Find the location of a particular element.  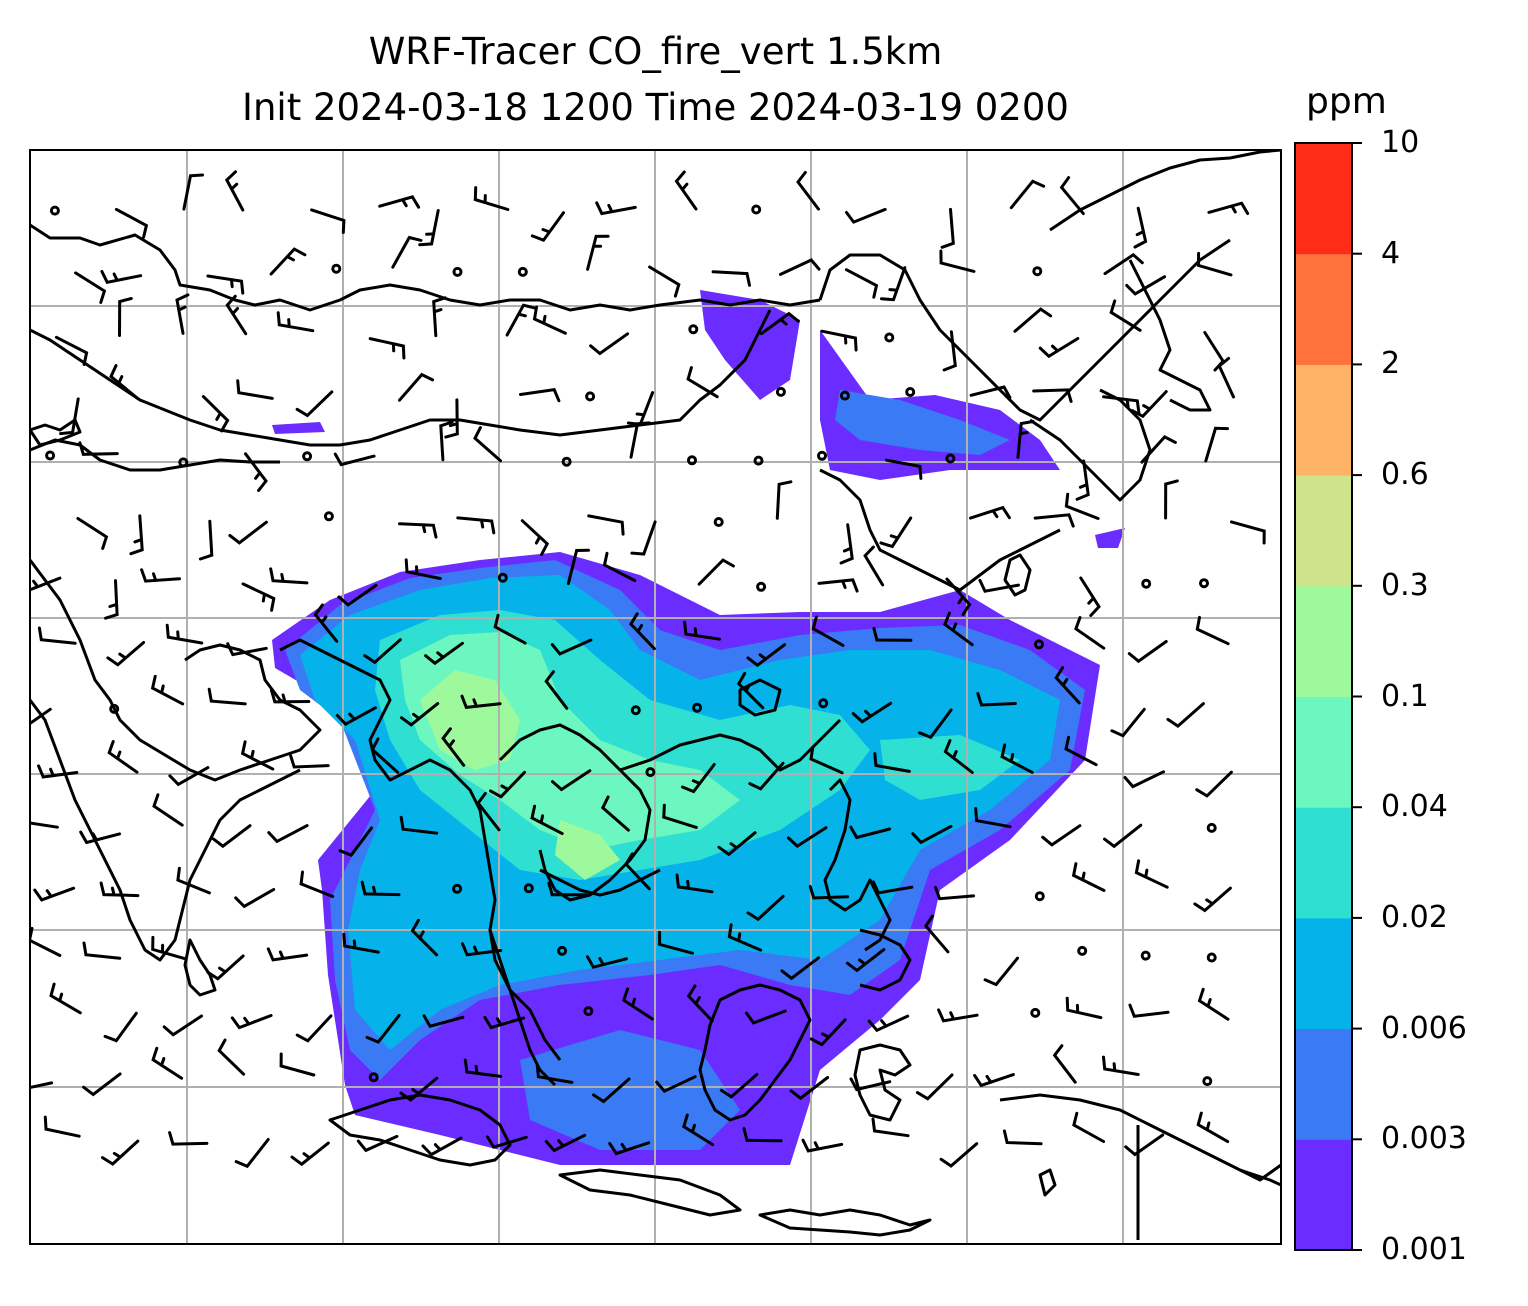

colorbar-segment is located at coordinates (1323, 309).